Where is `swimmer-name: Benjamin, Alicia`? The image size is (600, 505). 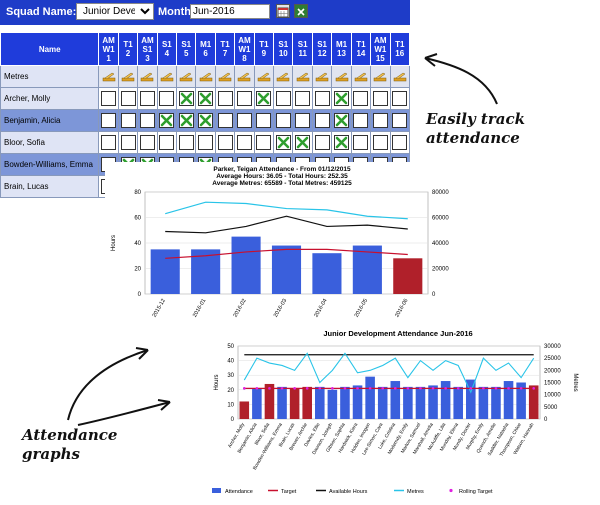 swimmer-name: Benjamin, Alicia is located at coordinates (50, 120).